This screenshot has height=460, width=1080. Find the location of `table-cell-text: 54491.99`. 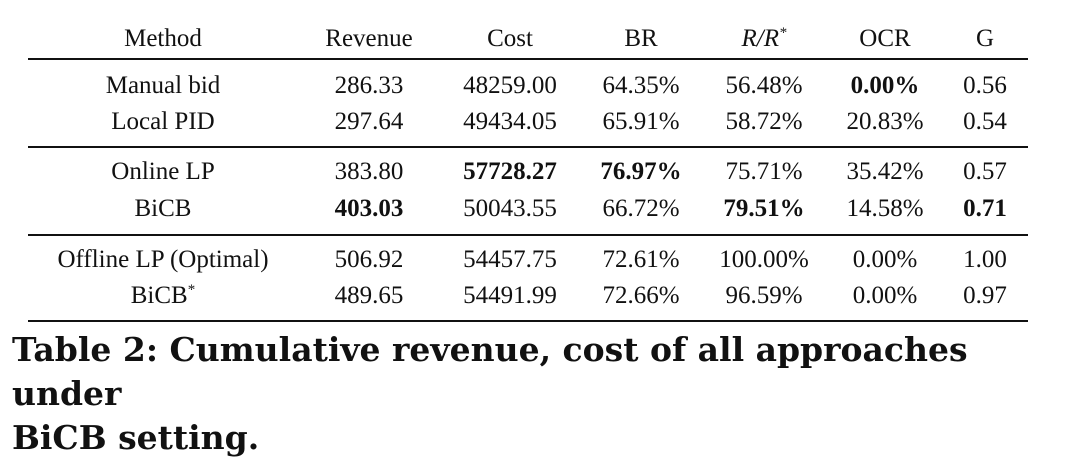

table-cell-text: 54491.99 is located at coordinates (510, 295).